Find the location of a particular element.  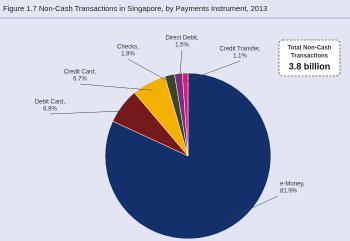

annotation-text: Transactions is located at coordinates (310, 57).